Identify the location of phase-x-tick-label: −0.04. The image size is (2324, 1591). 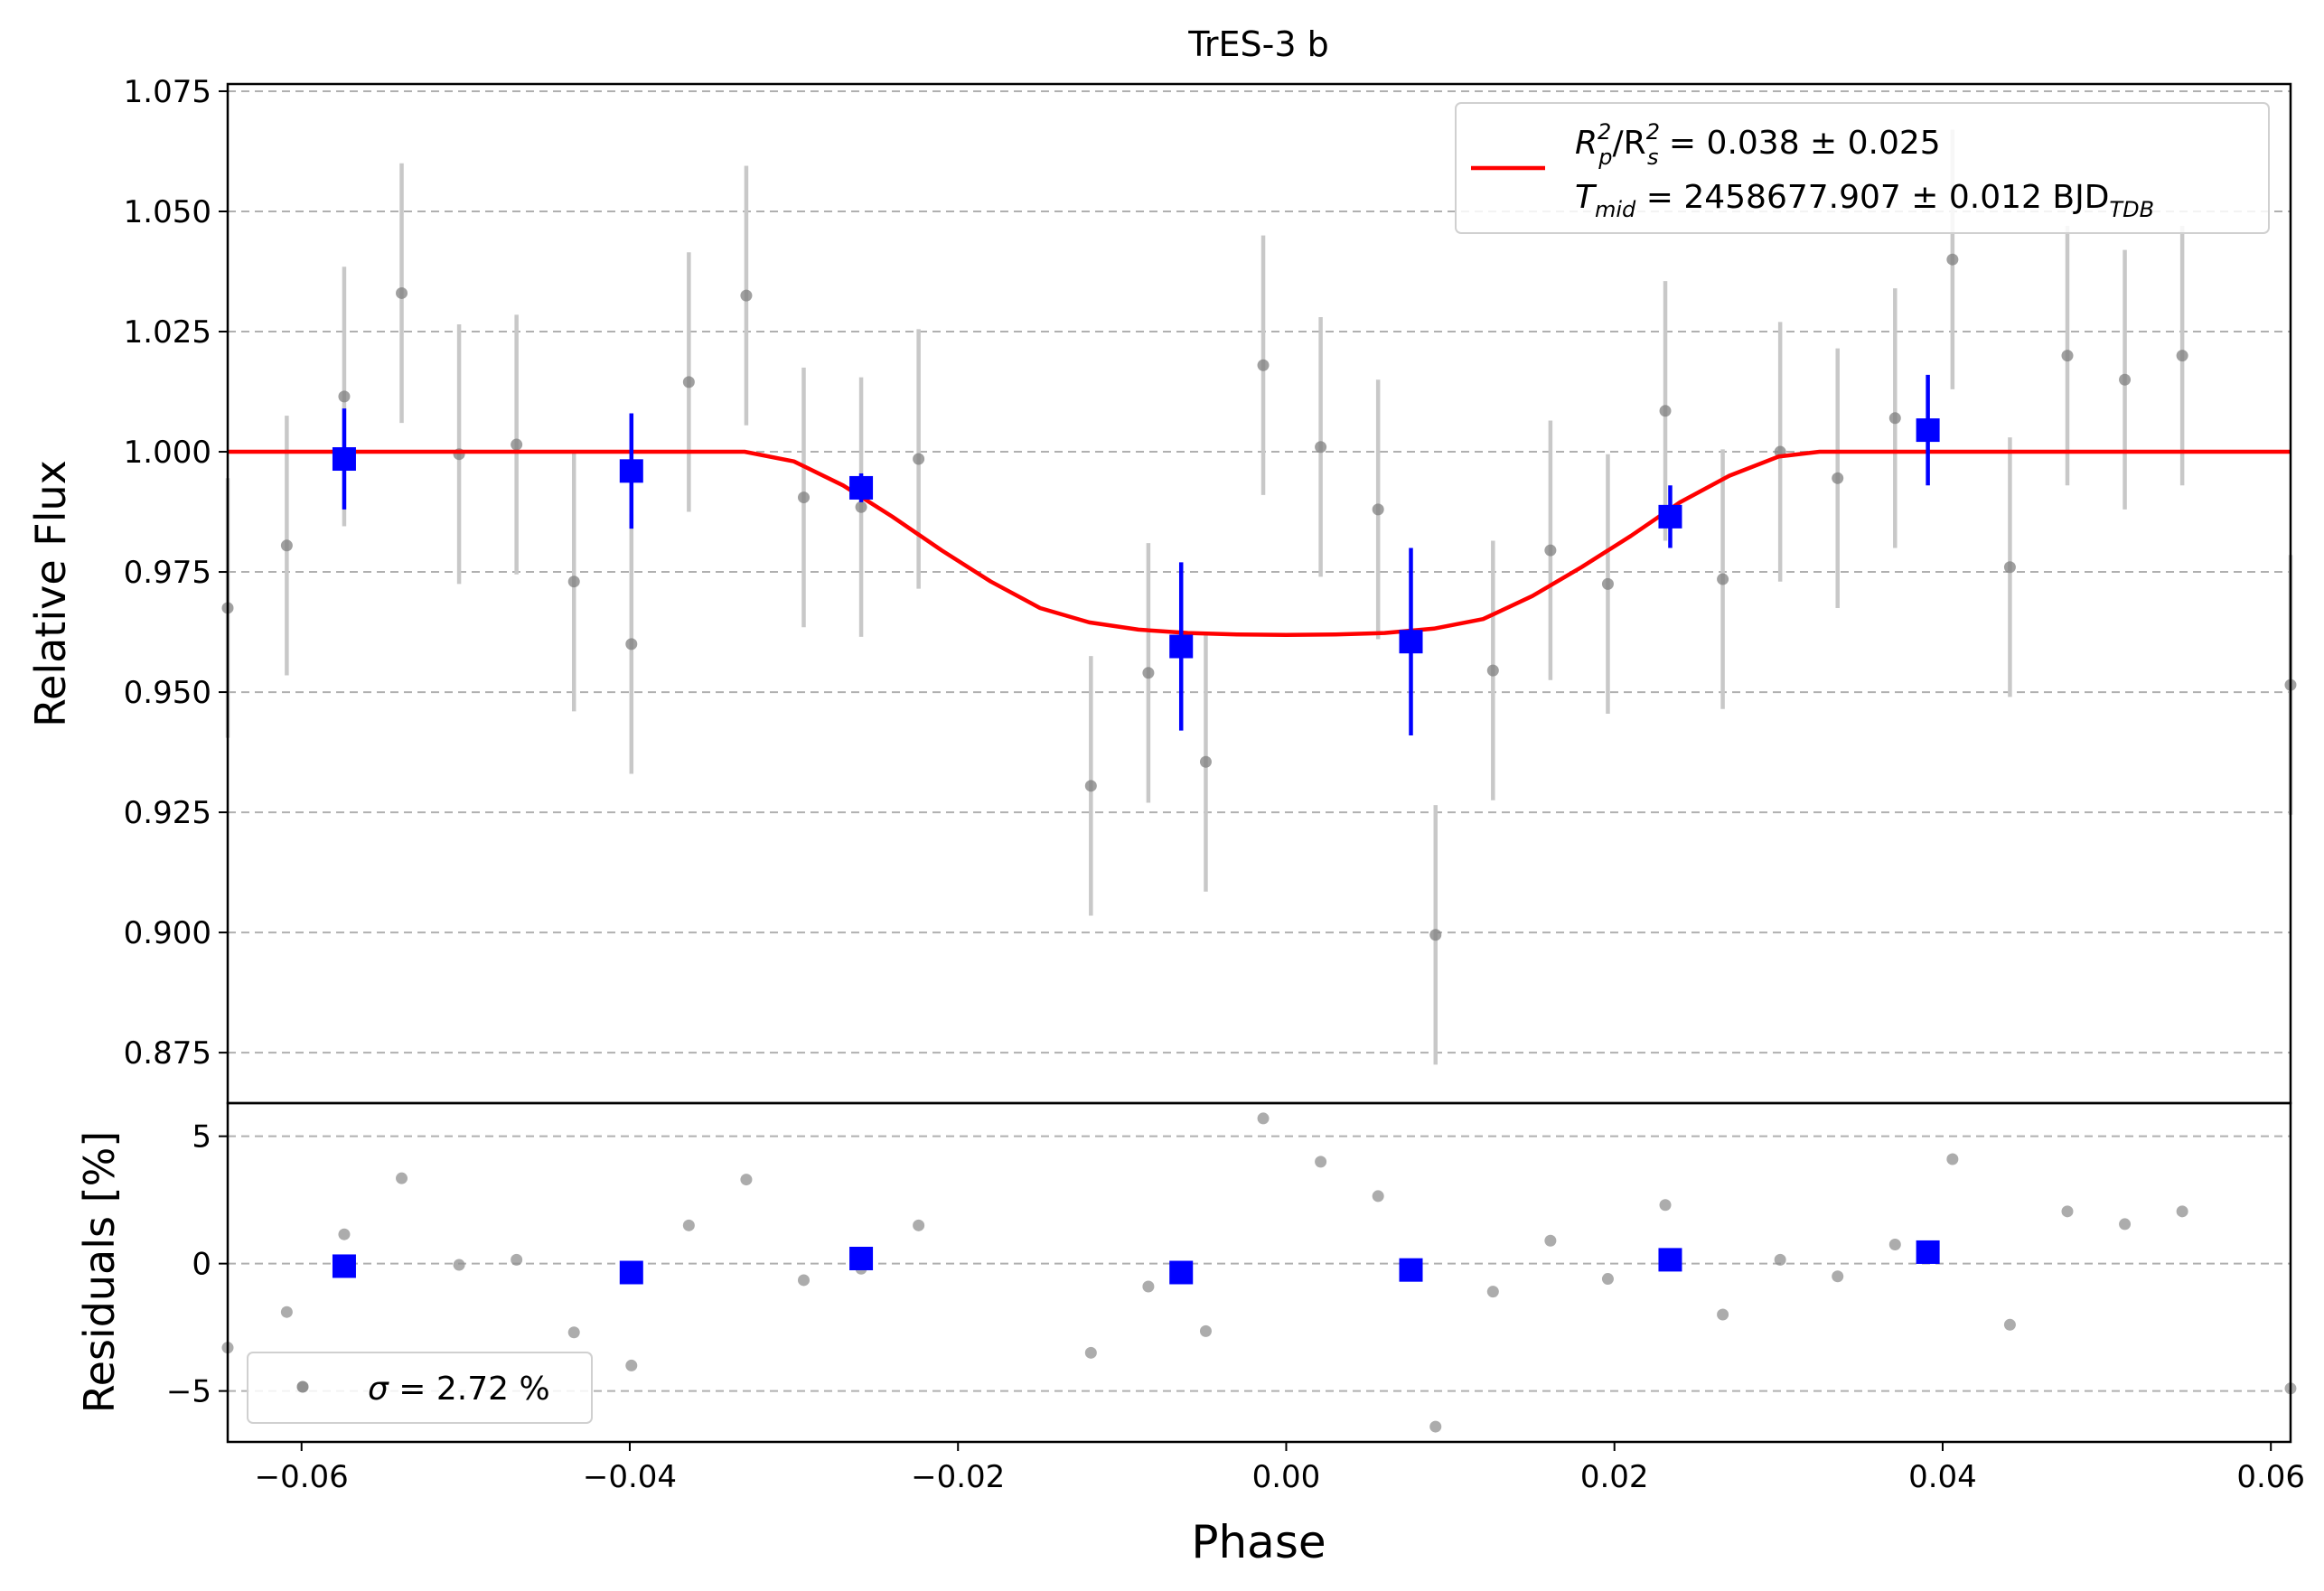
(630, 1477).